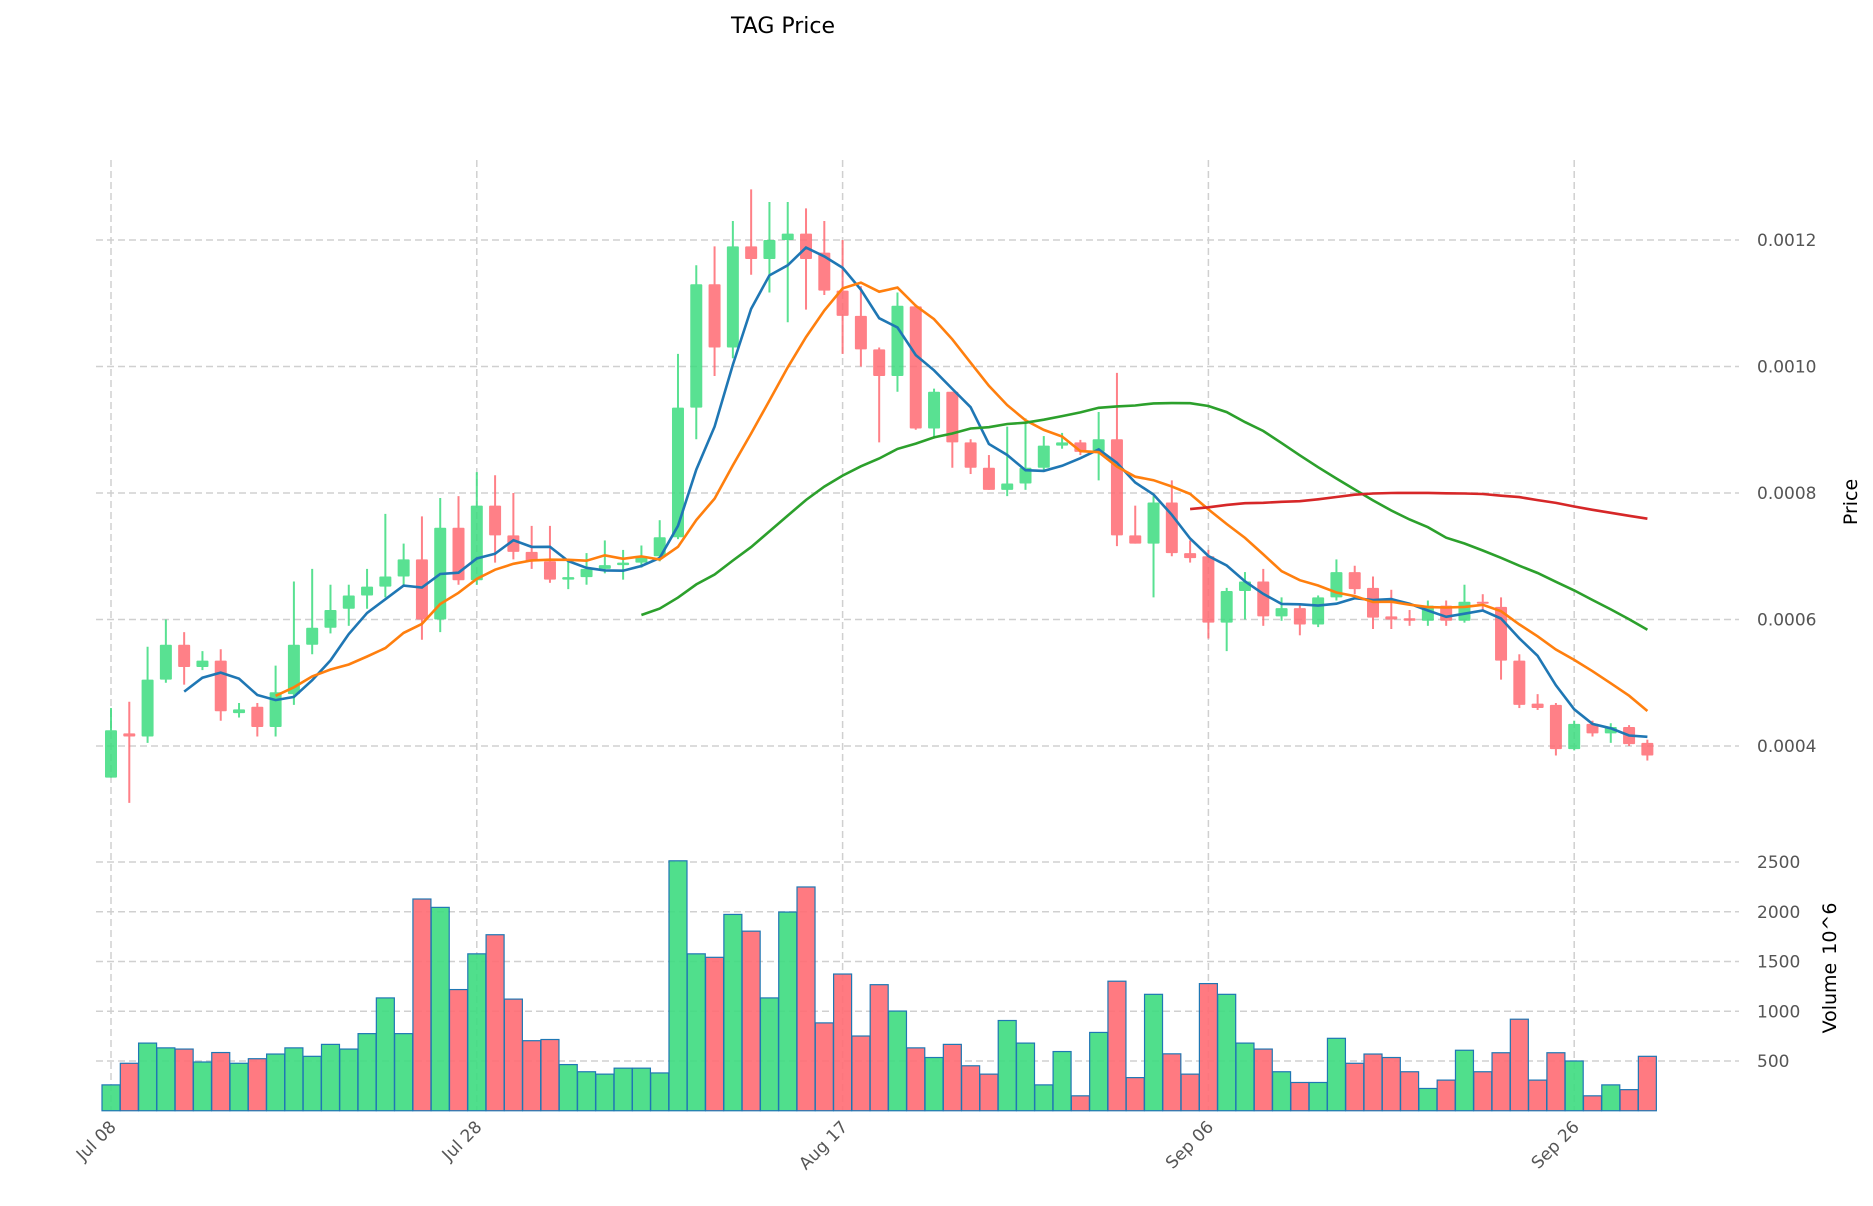 This screenshot has height=1206, width=1873. I want to click on date-tick-label: Sep 26, so click(1556, 1145).